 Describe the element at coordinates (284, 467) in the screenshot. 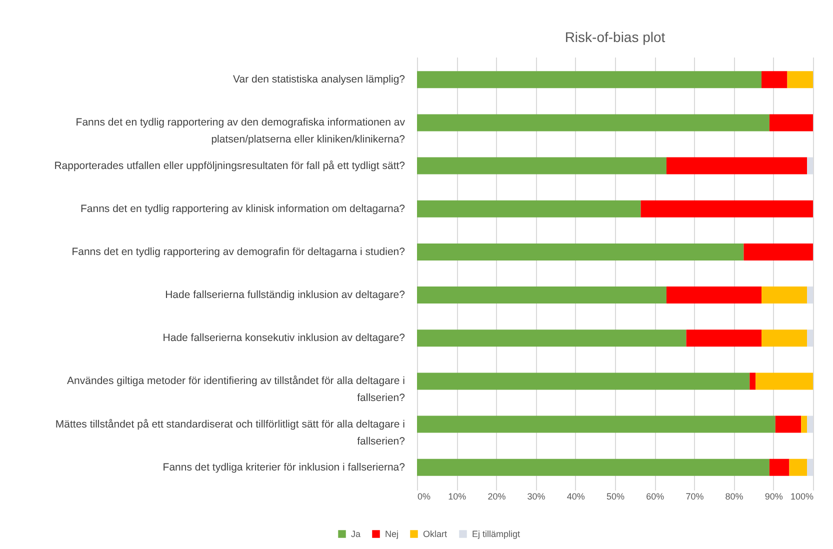

I see `y-tick-label: Fanns det tydliga kriterier för inklusion i fallserierna?` at that location.